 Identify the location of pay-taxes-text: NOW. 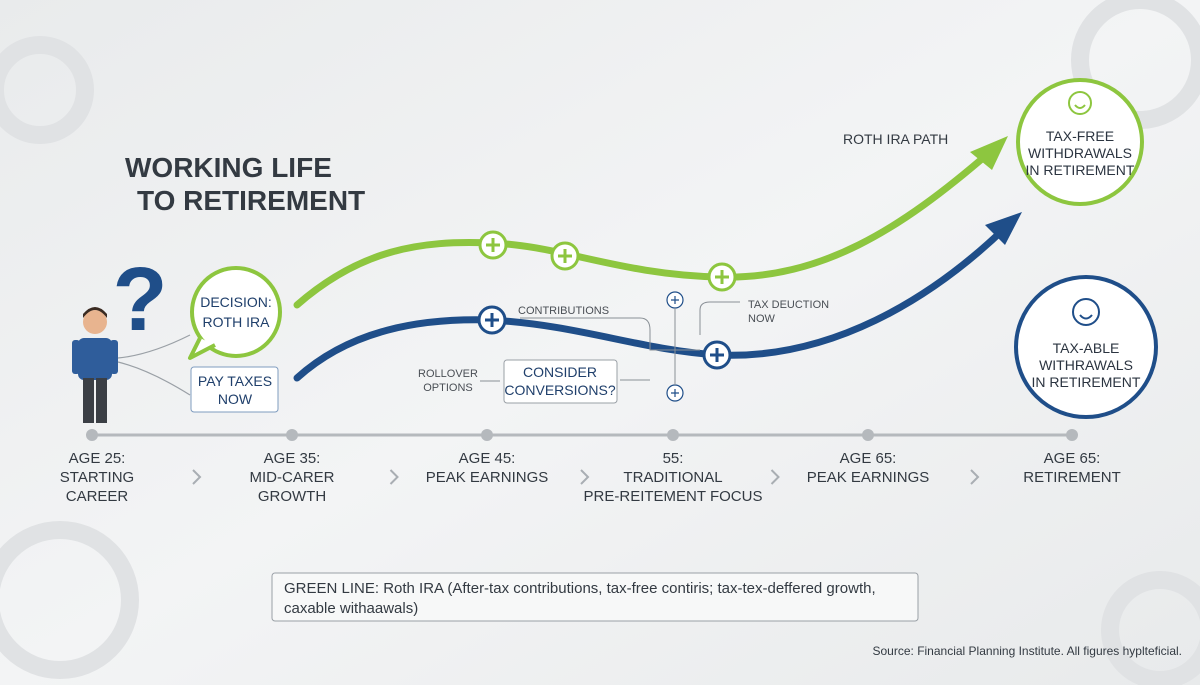
(235, 399).